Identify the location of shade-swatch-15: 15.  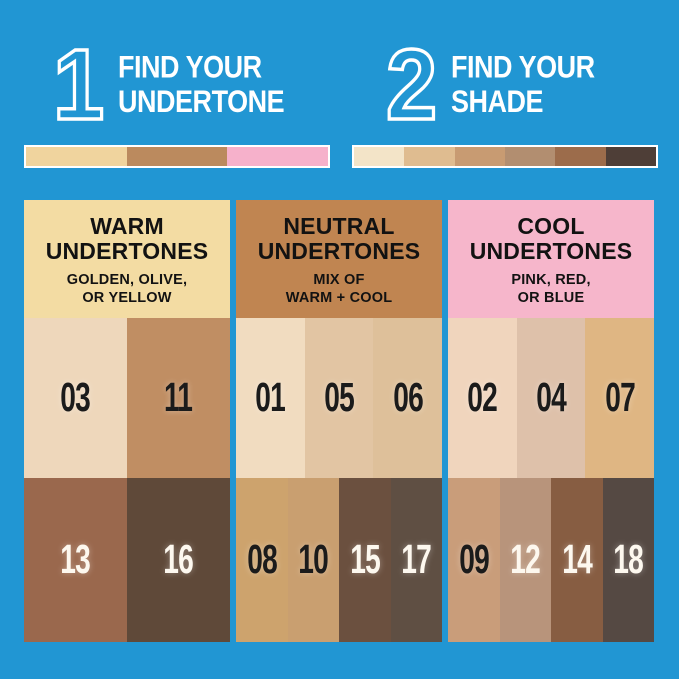
(365, 560).